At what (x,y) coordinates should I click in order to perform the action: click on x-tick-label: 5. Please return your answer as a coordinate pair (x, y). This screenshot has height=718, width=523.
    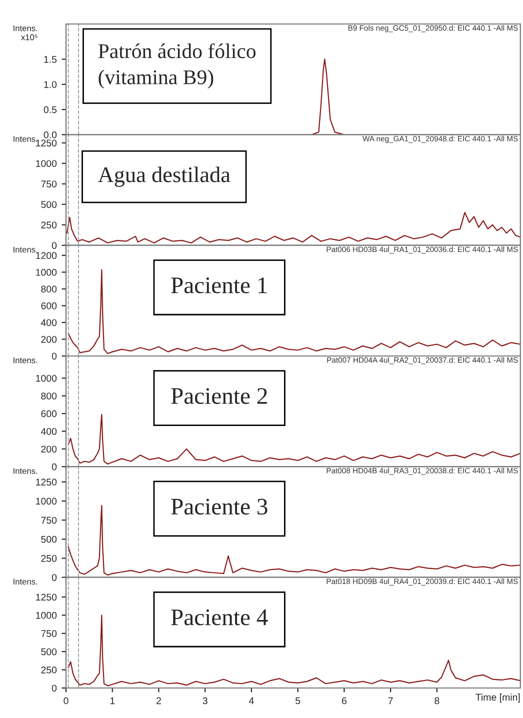
    Looking at the image, I should click on (298, 700).